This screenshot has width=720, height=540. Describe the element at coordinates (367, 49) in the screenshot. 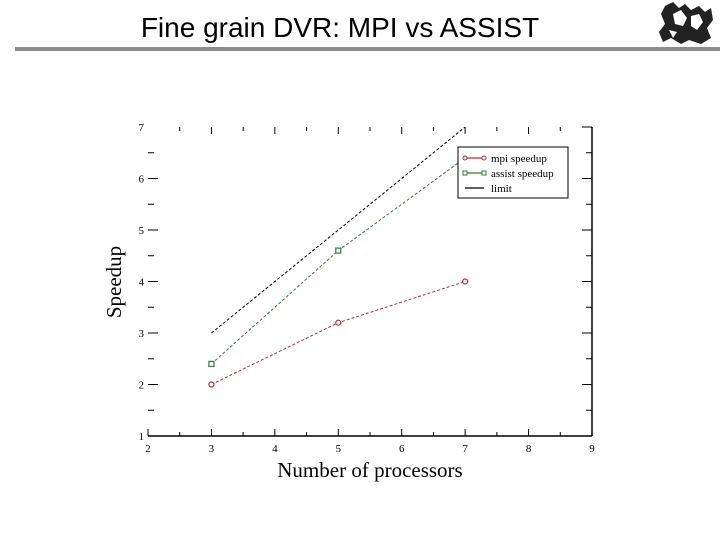

I see `title-rule` at that location.